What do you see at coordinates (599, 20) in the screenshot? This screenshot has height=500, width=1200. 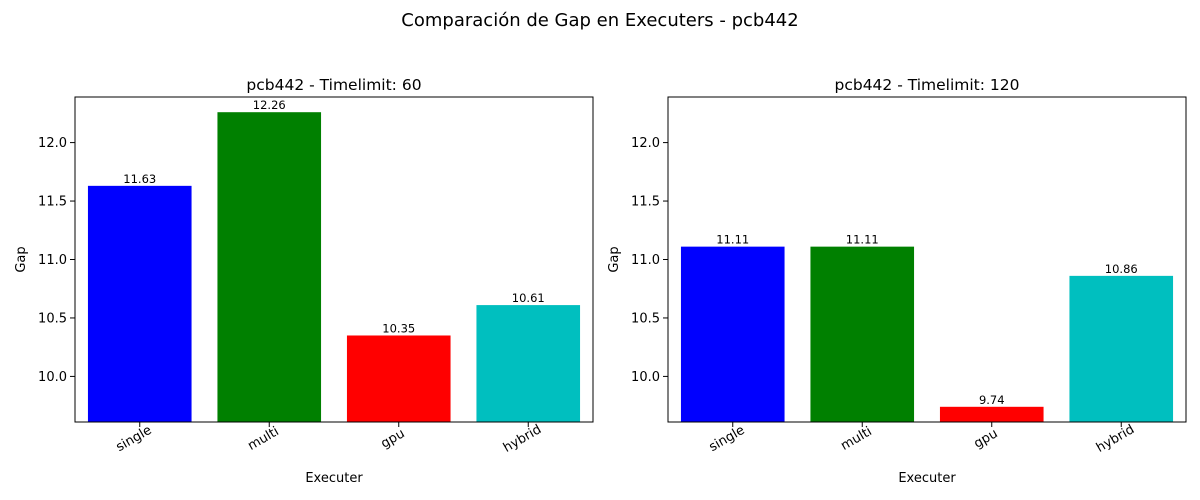 I see `figure-suptitle: Comparación de Gap en Executers - pcb442` at bounding box center [599, 20].